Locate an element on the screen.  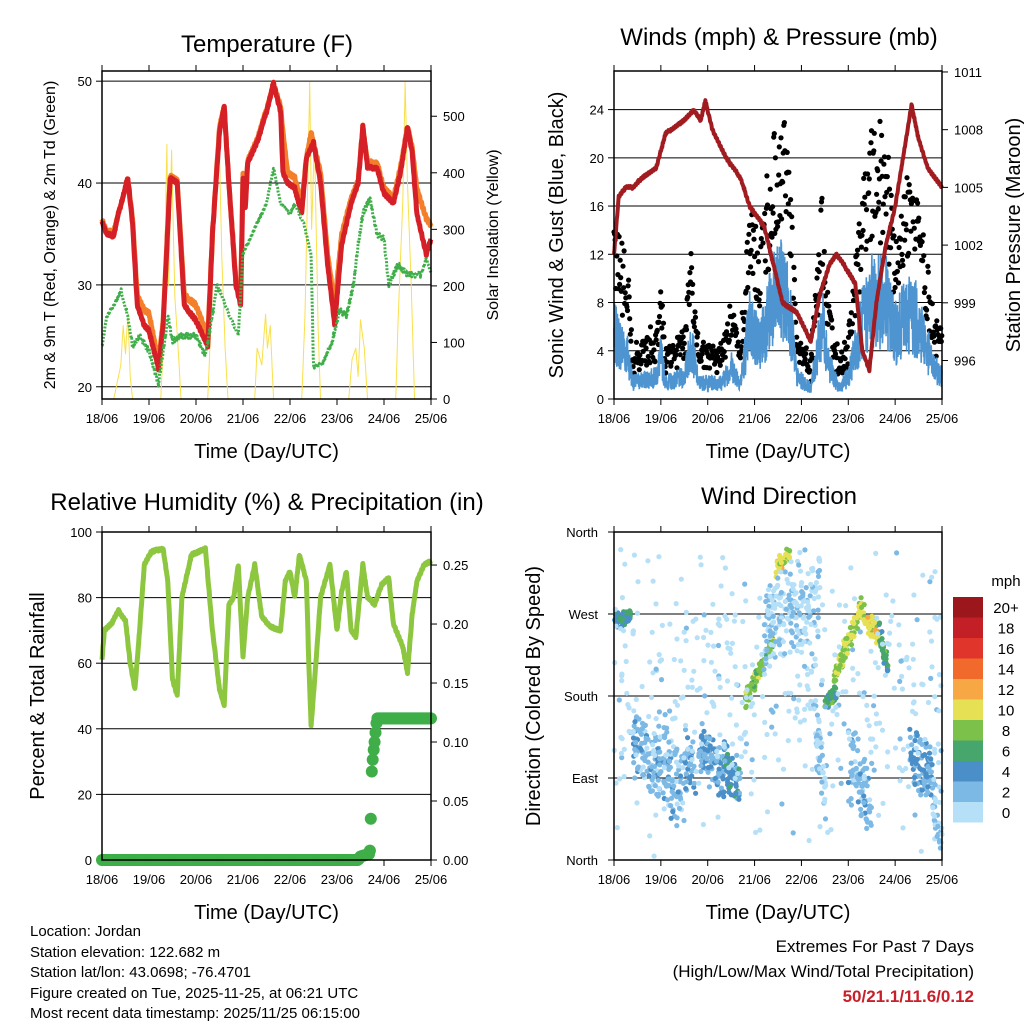
precipitation-point is located at coordinates (371, 771).